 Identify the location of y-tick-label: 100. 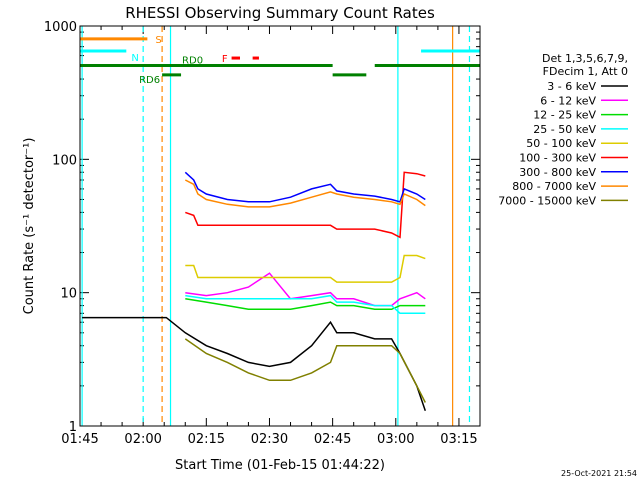
(64, 160).